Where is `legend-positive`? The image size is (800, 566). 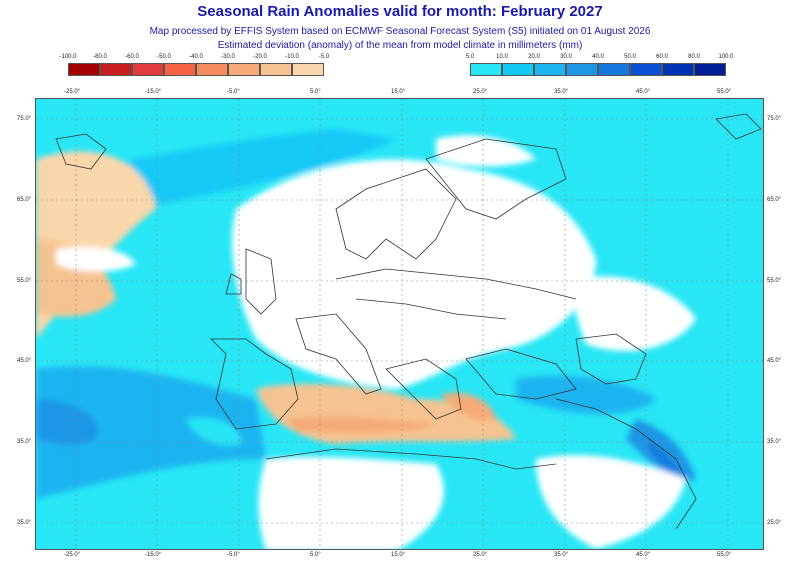 legend-positive is located at coordinates (598, 70).